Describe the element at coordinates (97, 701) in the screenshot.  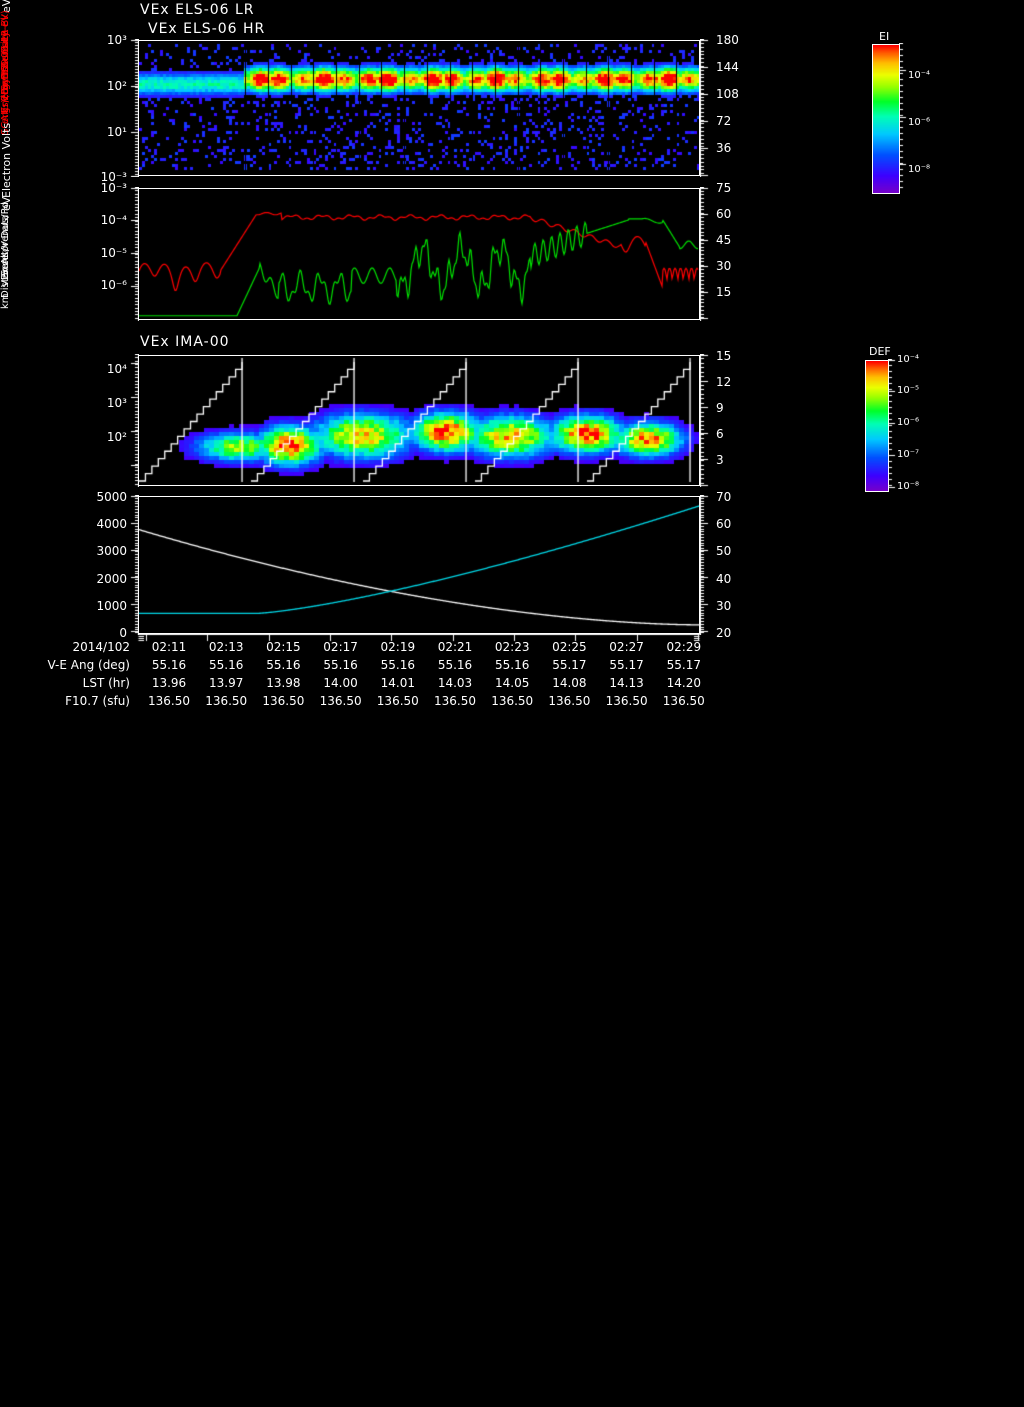
I see `time-axis-rowlabel-f107: F10.7 (sfu)` at that location.